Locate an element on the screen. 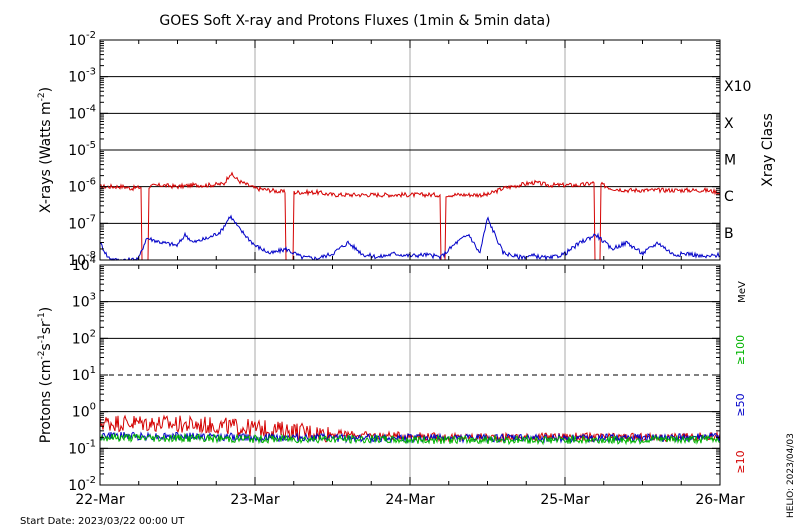  proton-y-axis-label-end: ) is located at coordinates (46, 309).